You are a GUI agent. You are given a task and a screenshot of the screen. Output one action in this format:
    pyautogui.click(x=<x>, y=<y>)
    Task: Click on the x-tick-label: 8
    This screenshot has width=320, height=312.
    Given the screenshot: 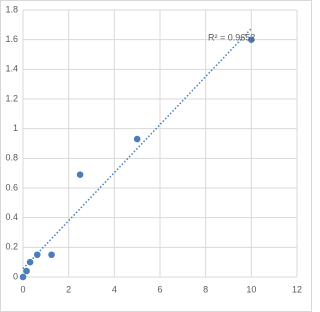 What is the action you would take?
    pyautogui.click(x=205, y=289)
    